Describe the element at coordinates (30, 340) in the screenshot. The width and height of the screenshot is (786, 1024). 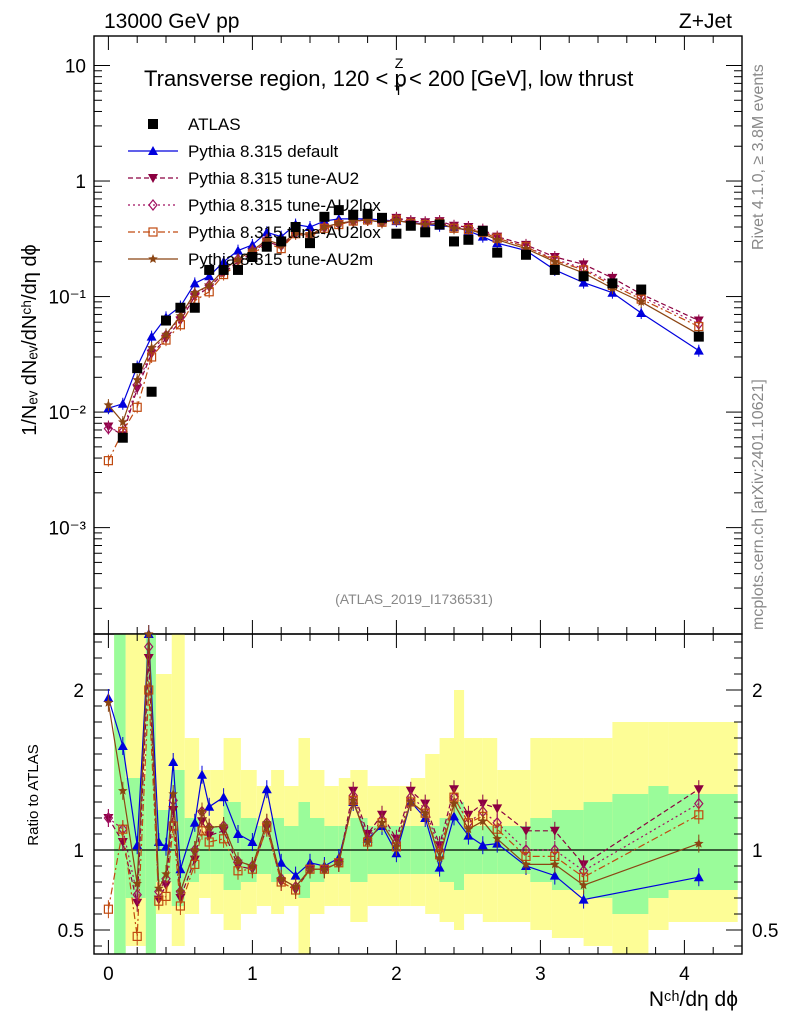
I see `y-axis-label-main: 1/Nₑᵥ dNₑᵥ/dNᶜʰ/dη dϕ` at that location.